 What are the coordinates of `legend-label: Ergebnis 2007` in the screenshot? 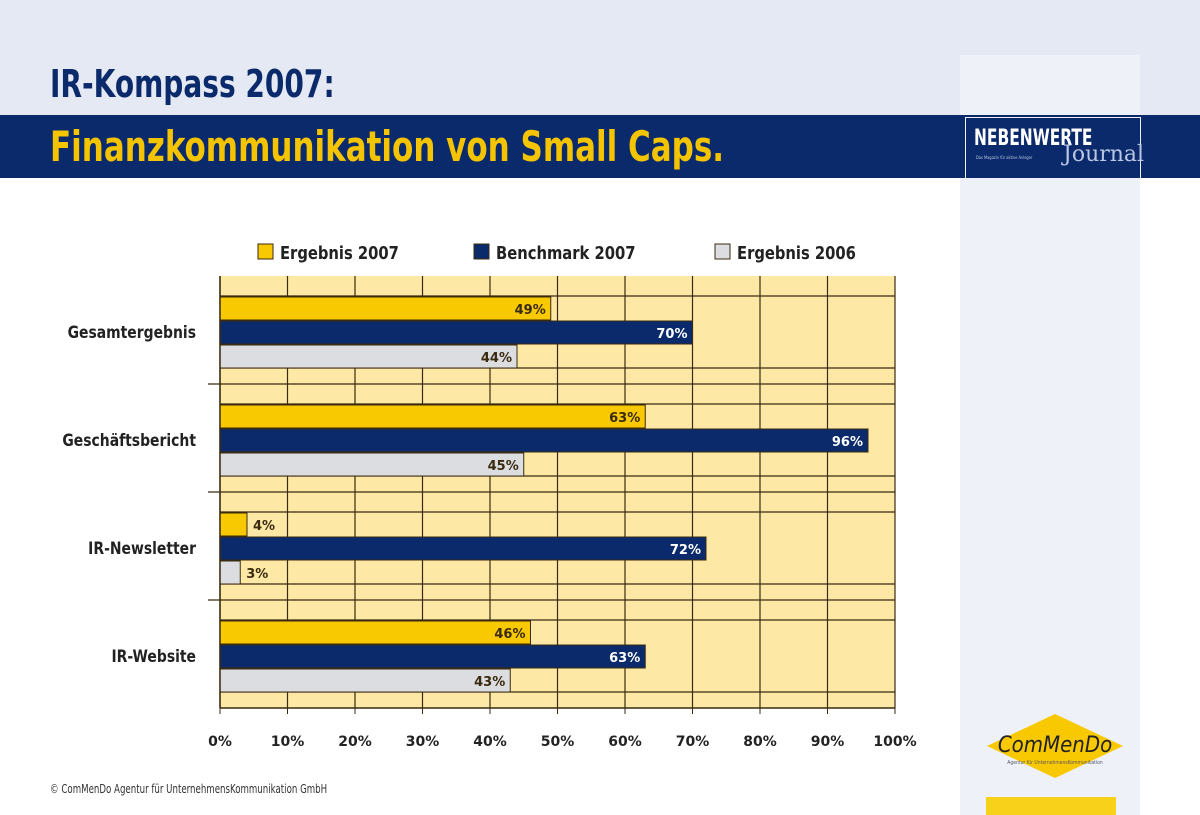 It's located at (339, 253).